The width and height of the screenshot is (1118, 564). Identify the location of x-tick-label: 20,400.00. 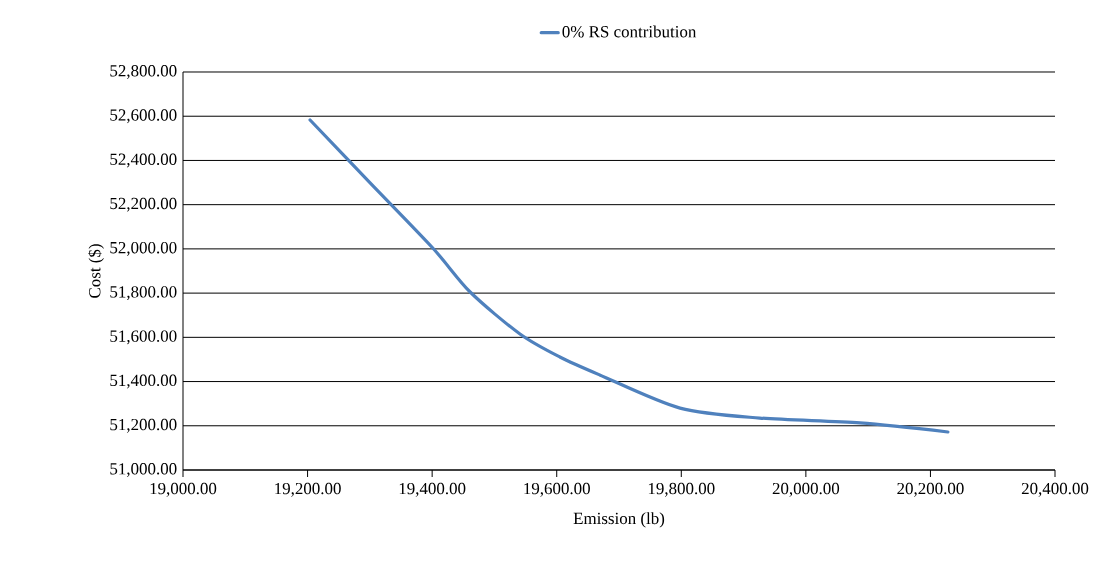
(1055, 489).